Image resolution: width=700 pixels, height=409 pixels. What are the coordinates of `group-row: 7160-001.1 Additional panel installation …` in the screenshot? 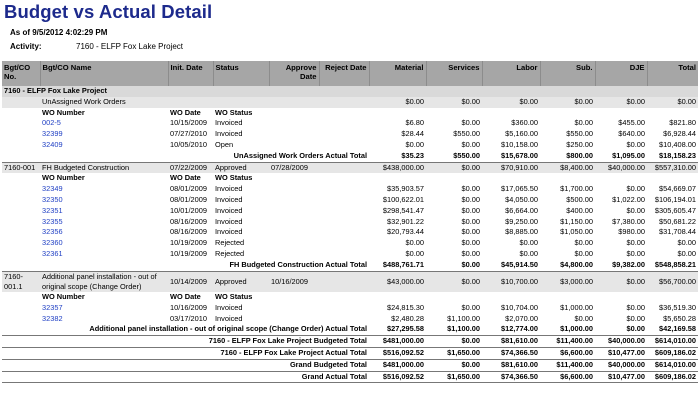 It's located at (350, 282).